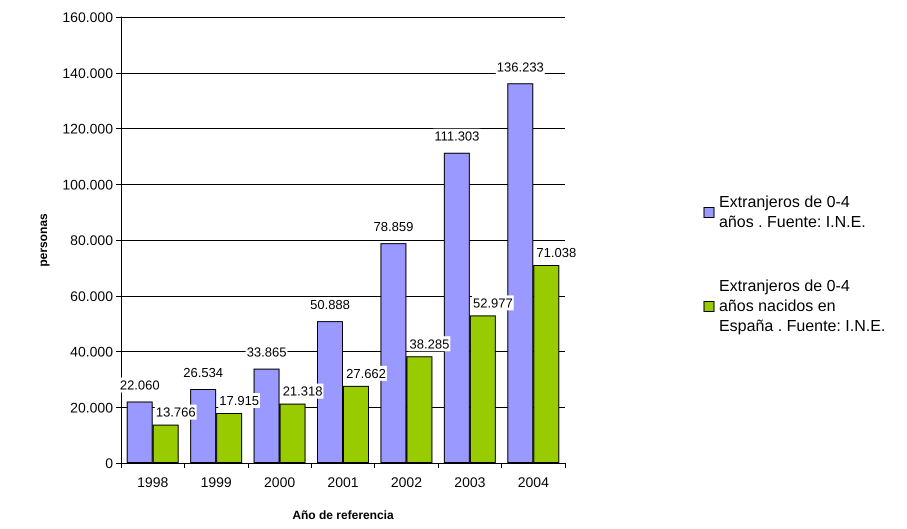 The image size is (907, 529). What do you see at coordinates (492, 302) in the screenshot?
I see `data-label: 52.977` at bounding box center [492, 302].